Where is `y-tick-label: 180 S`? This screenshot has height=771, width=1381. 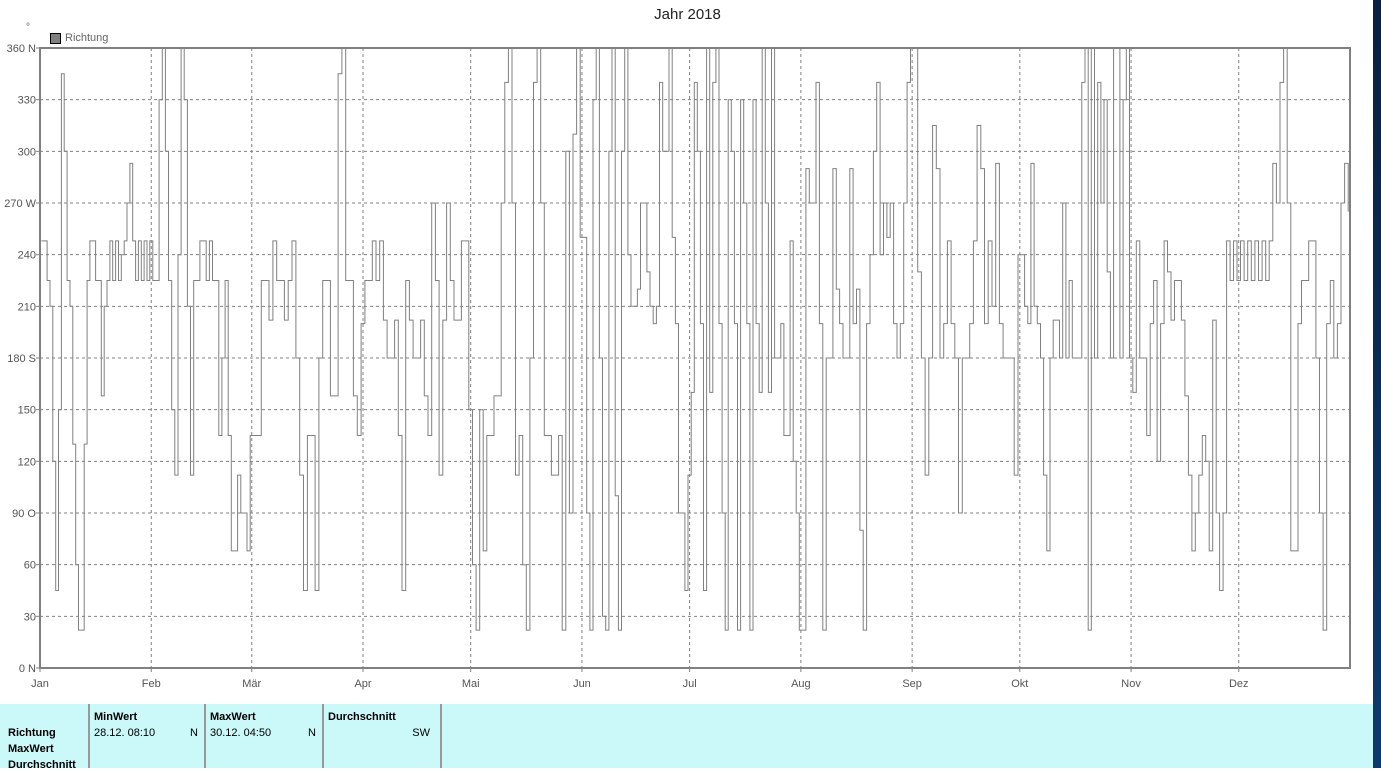
y-tick-label: 180 S is located at coordinates (21, 359).